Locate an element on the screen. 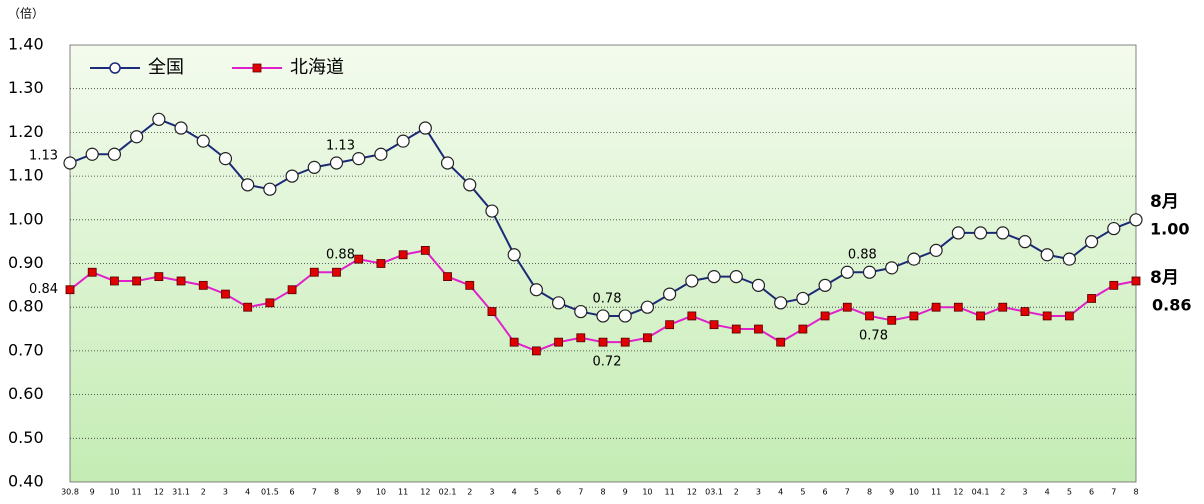 This screenshot has width=1204, height=504. x-tick-label: 01.5 is located at coordinates (270, 492).